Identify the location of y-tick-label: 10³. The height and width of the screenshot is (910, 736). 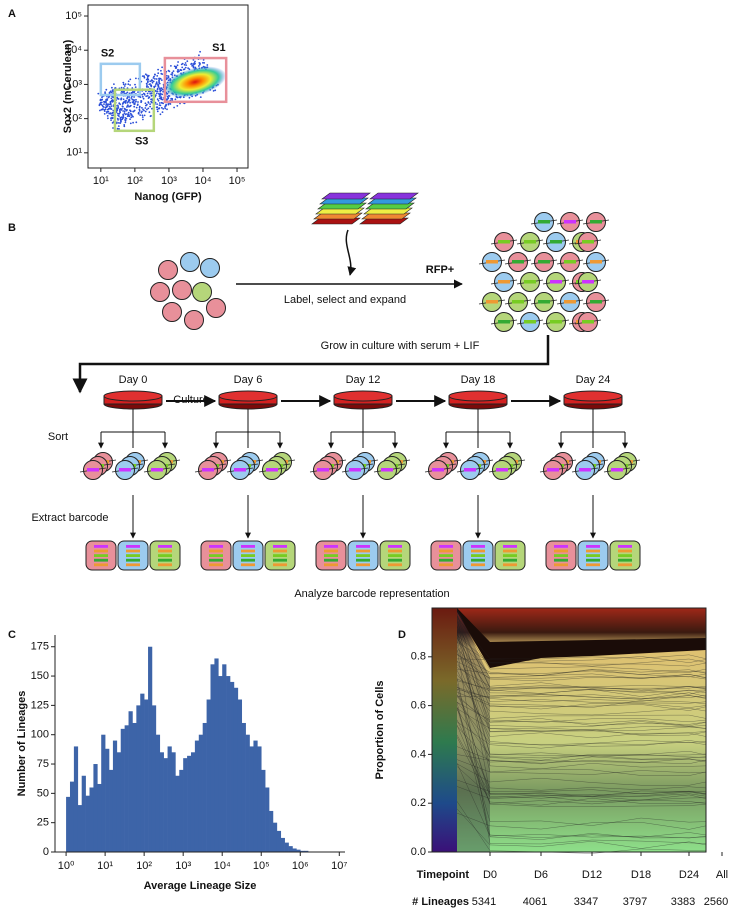
(74, 84).